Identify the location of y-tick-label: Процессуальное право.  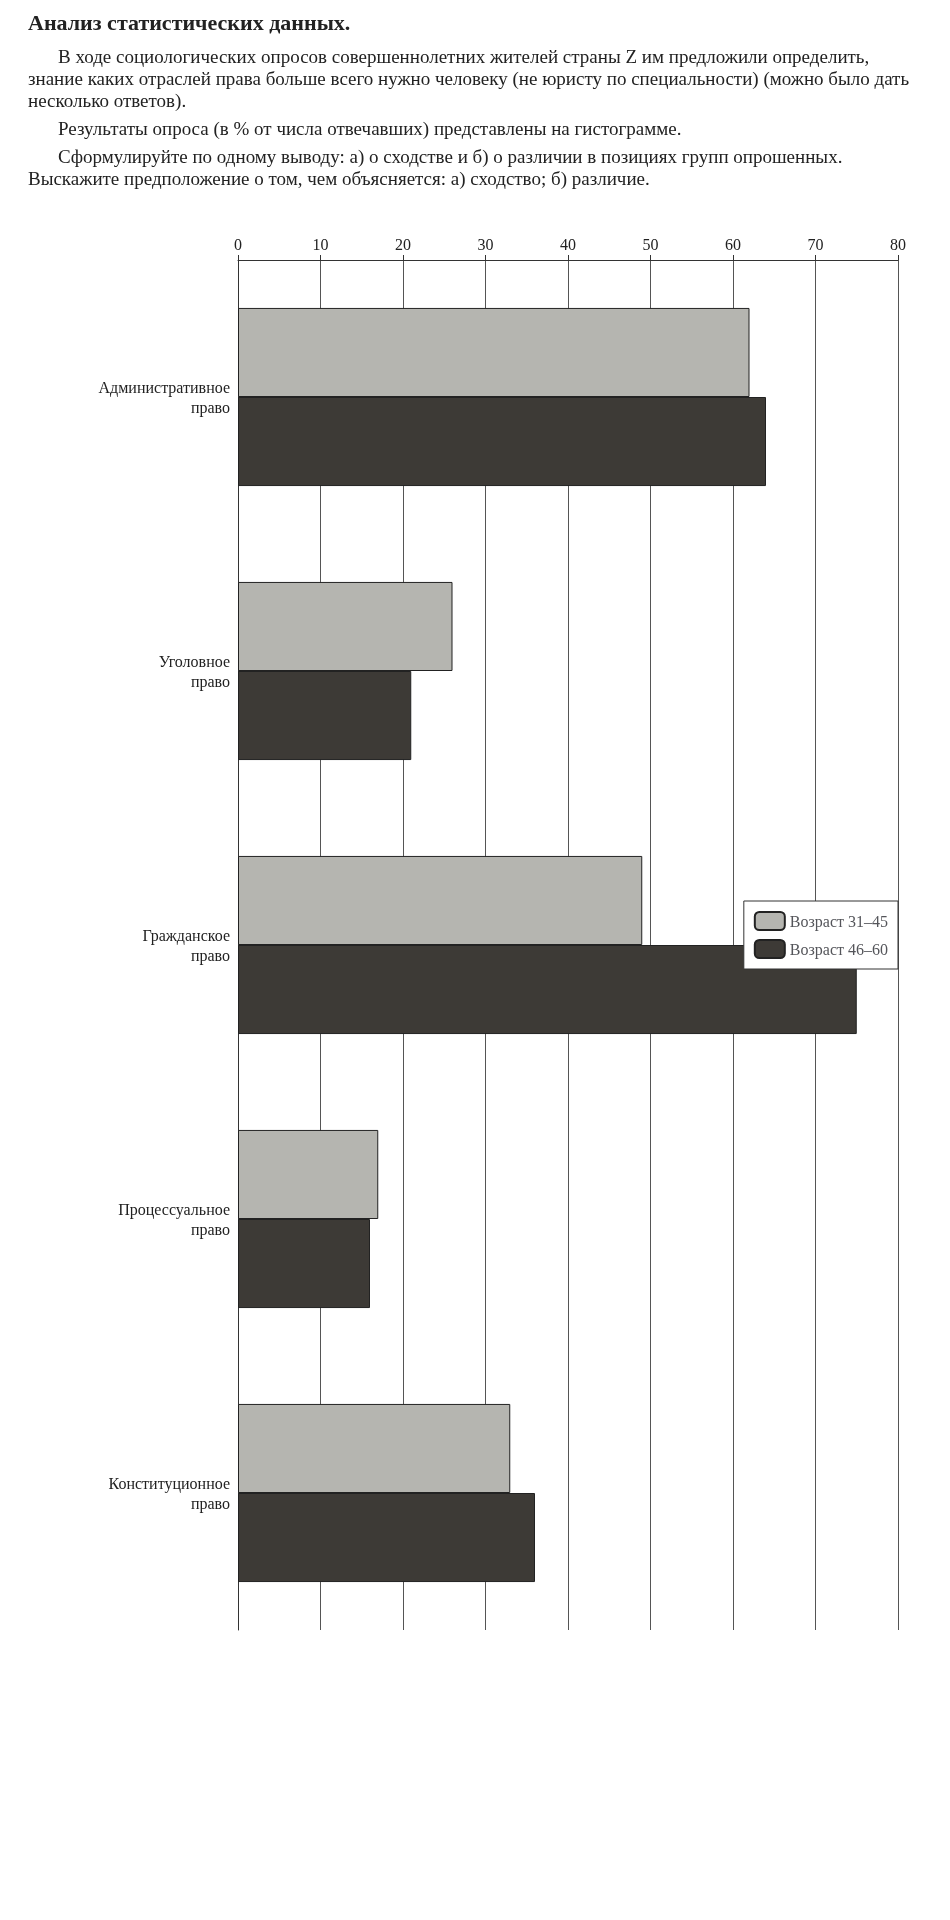
(174, 1219).